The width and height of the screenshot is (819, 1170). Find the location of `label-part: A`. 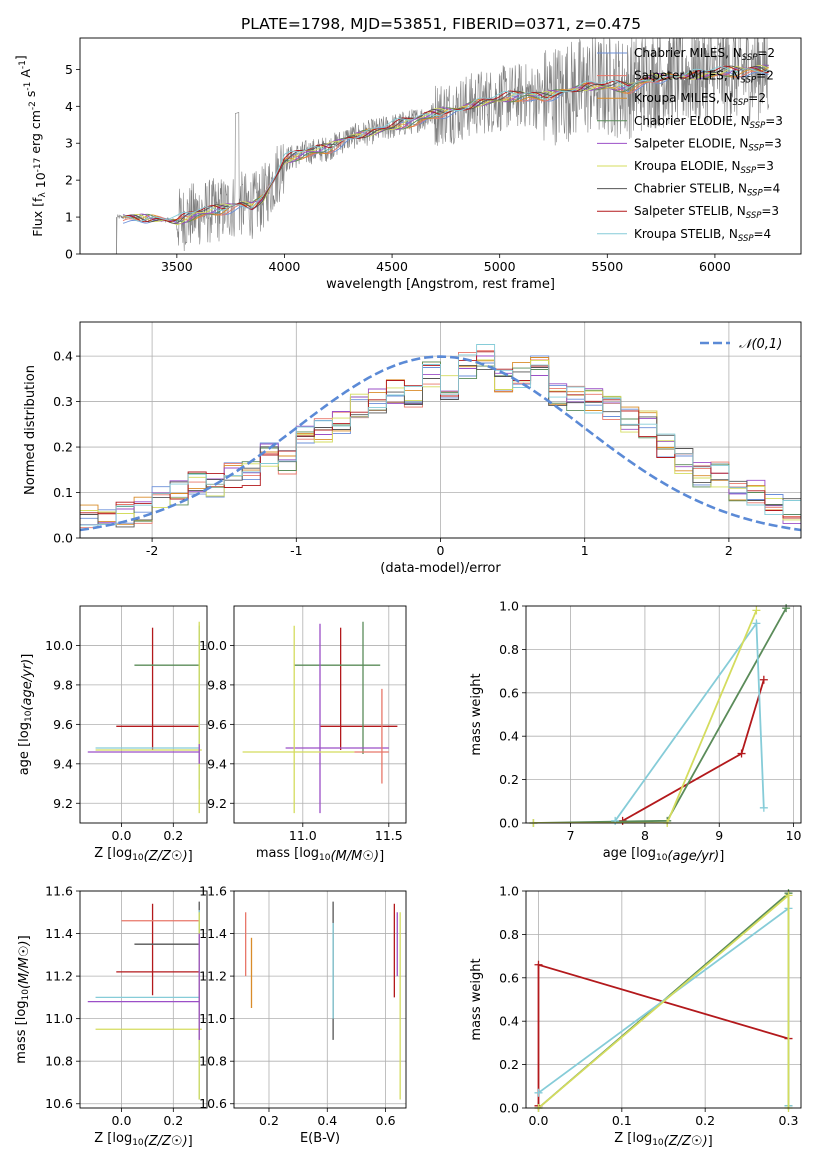

label-part: A is located at coordinates (25, 75).